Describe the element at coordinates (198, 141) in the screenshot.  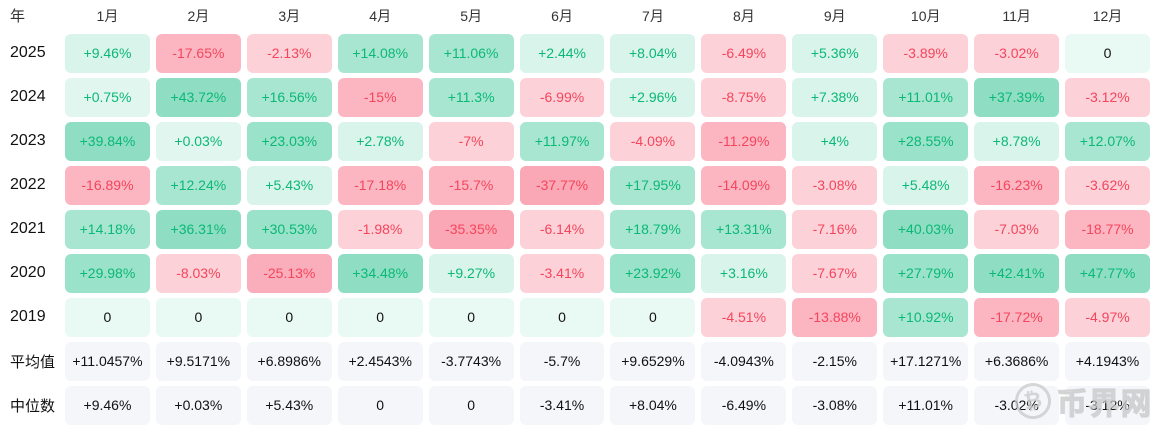
I see `return-cell: +0.03%` at that location.